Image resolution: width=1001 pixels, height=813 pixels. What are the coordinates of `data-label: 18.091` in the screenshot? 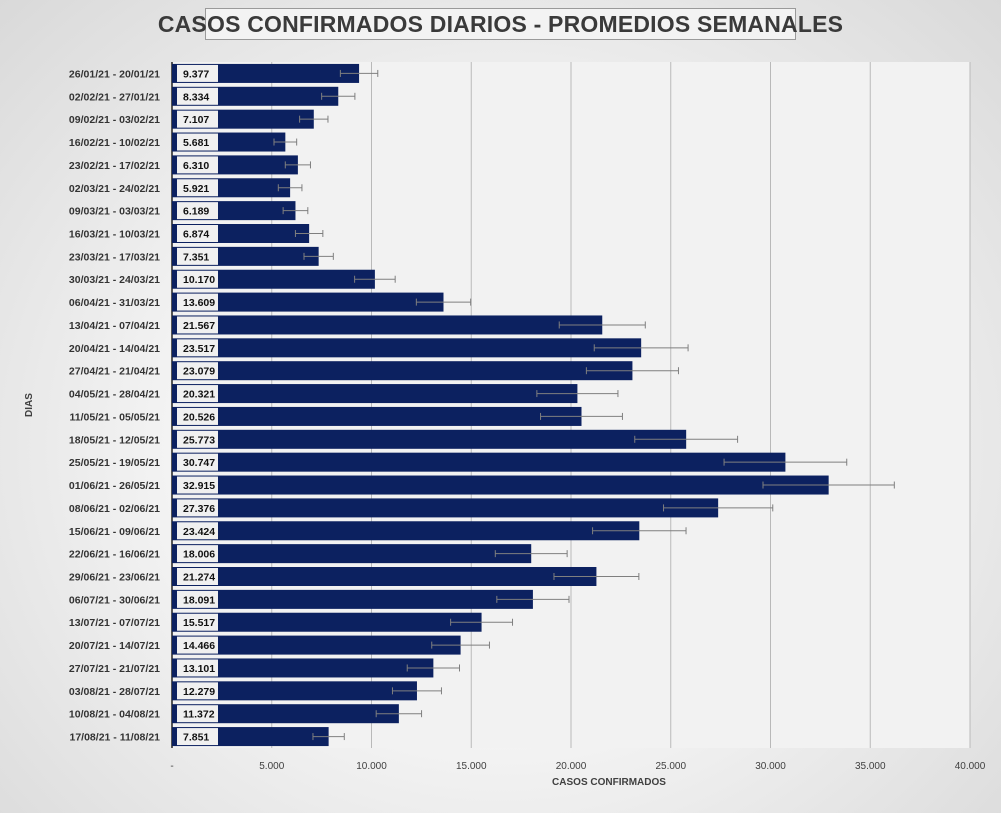 It's located at (199, 600).